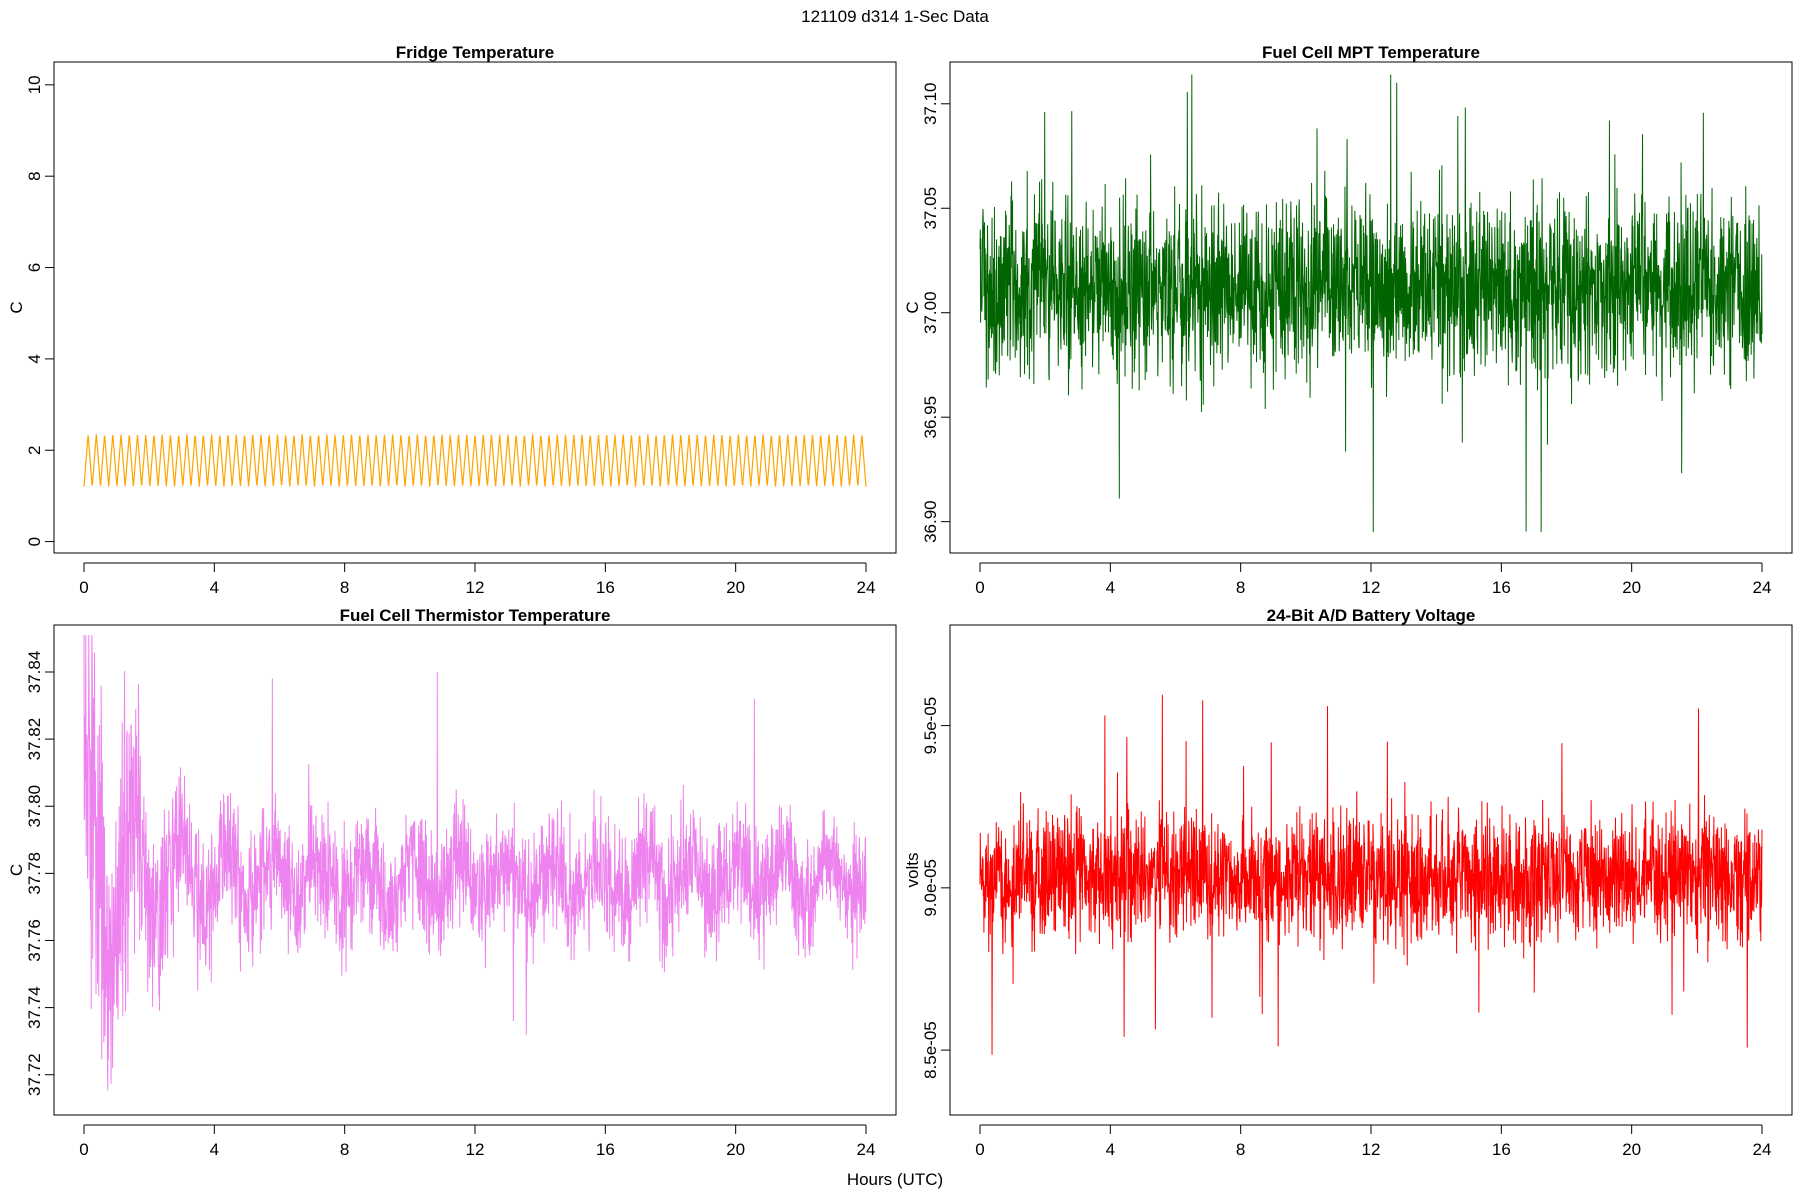 This screenshot has width=1800, height=1200. Describe the element at coordinates (605, 587) in the screenshot. I see `fridge-x-tick-label: 16` at that location.